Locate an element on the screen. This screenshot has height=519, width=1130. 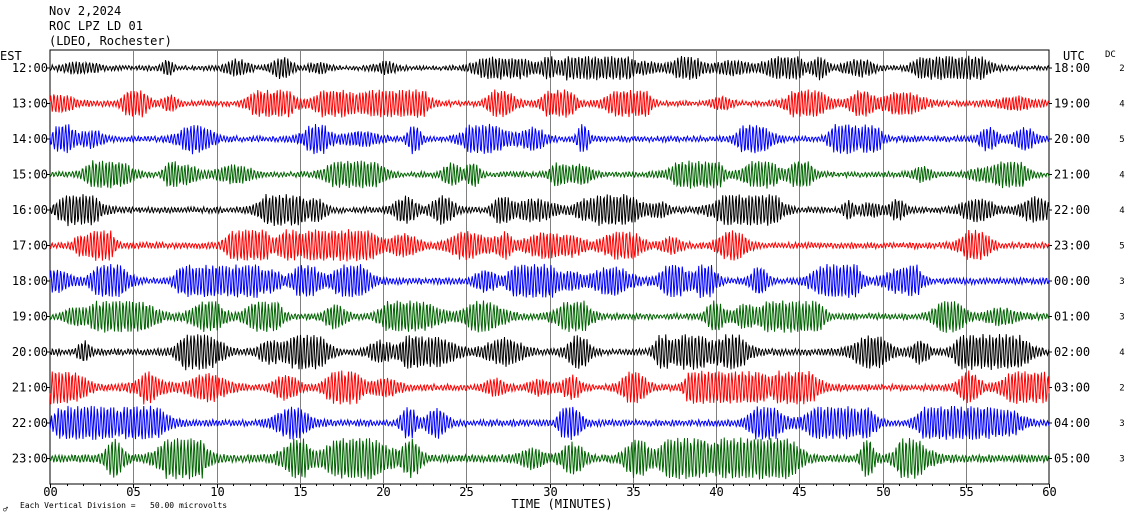
row-label-utc: 20:00 is located at coordinates (1072, 139).